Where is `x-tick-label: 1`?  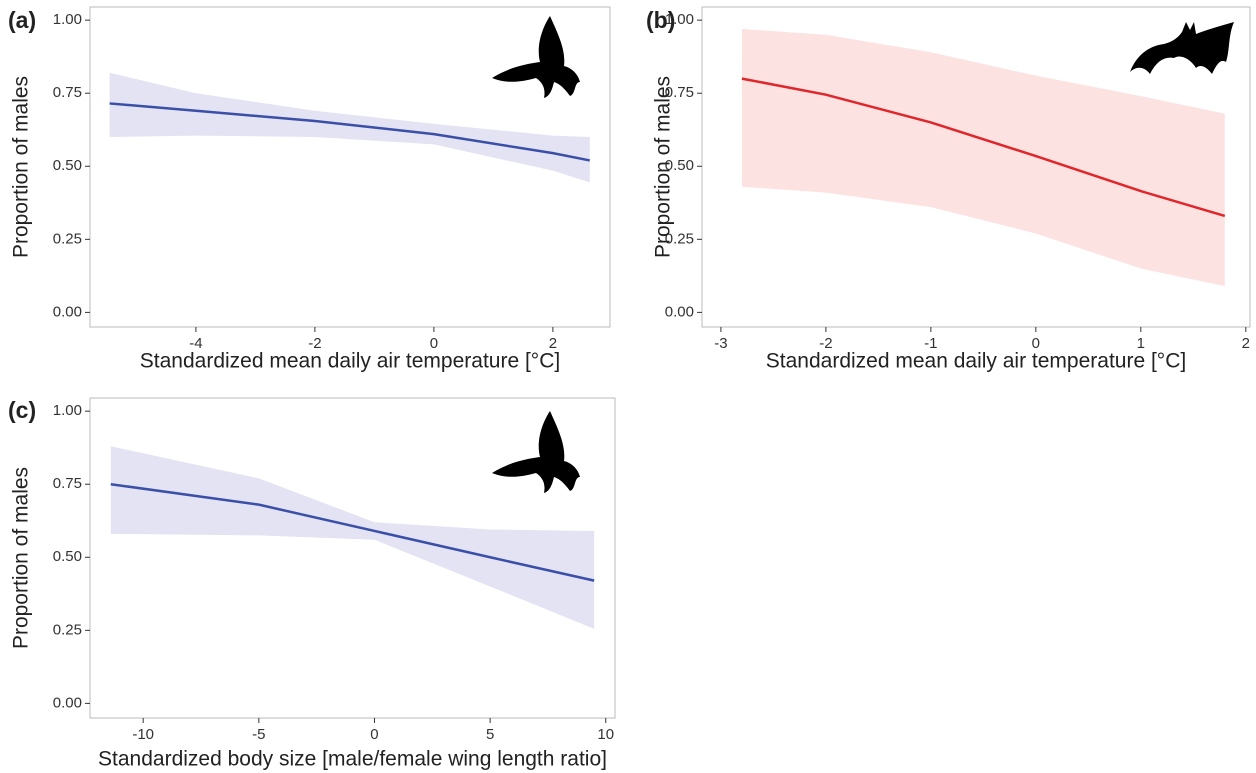 x-tick-label: 1 is located at coordinates (1141, 343).